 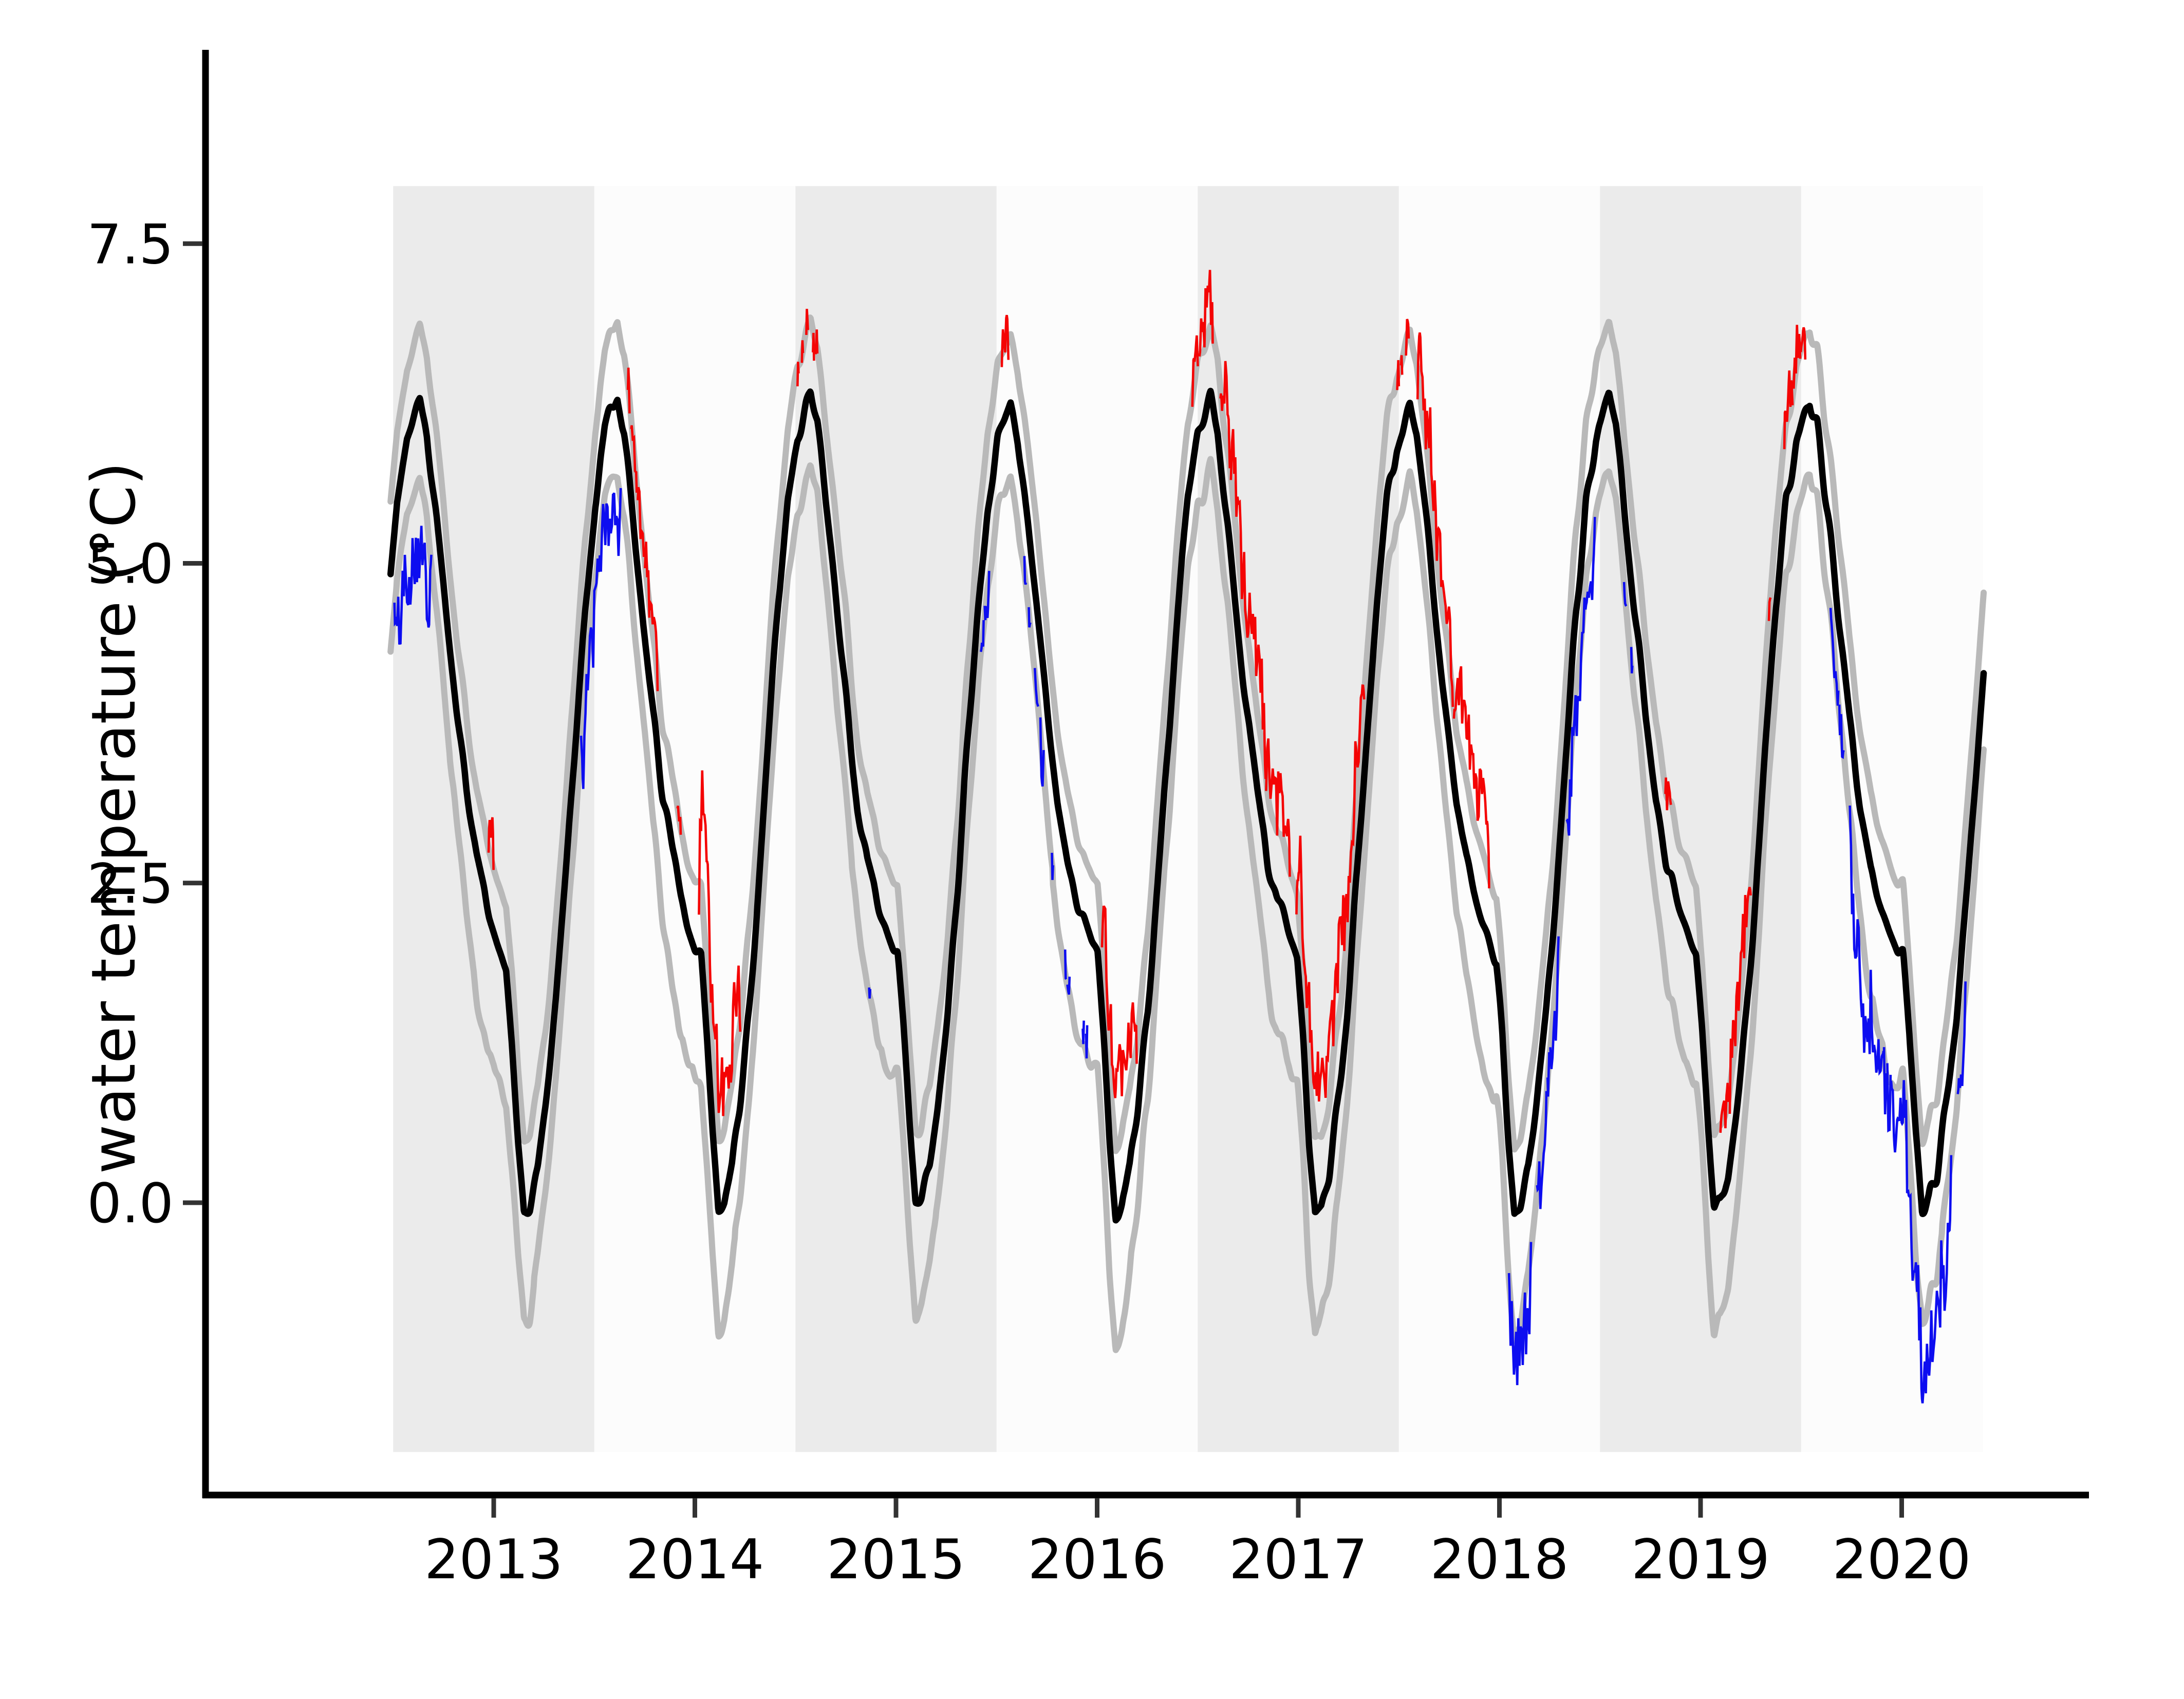 I want to click on x-tick-label-2014: 2014, so click(x=695, y=1559).